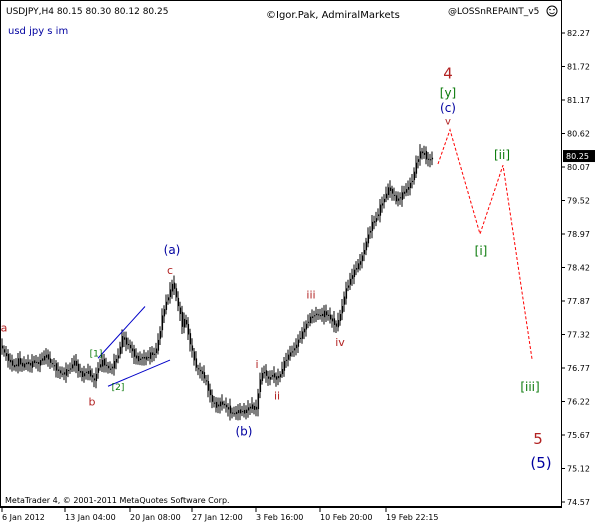  What do you see at coordinates (172, 250) in the screenshot?
I see `wave-label: (a)` at bounding box center [172, 250].